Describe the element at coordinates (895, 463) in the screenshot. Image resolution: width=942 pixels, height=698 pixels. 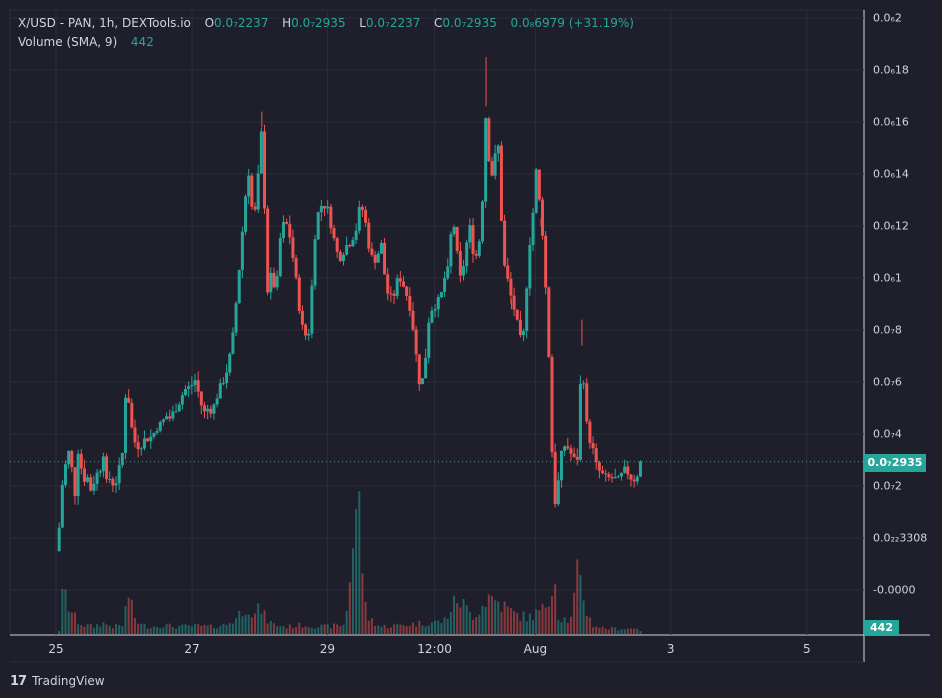
I see `last-price-tag: 0.0₇2935` at that location.